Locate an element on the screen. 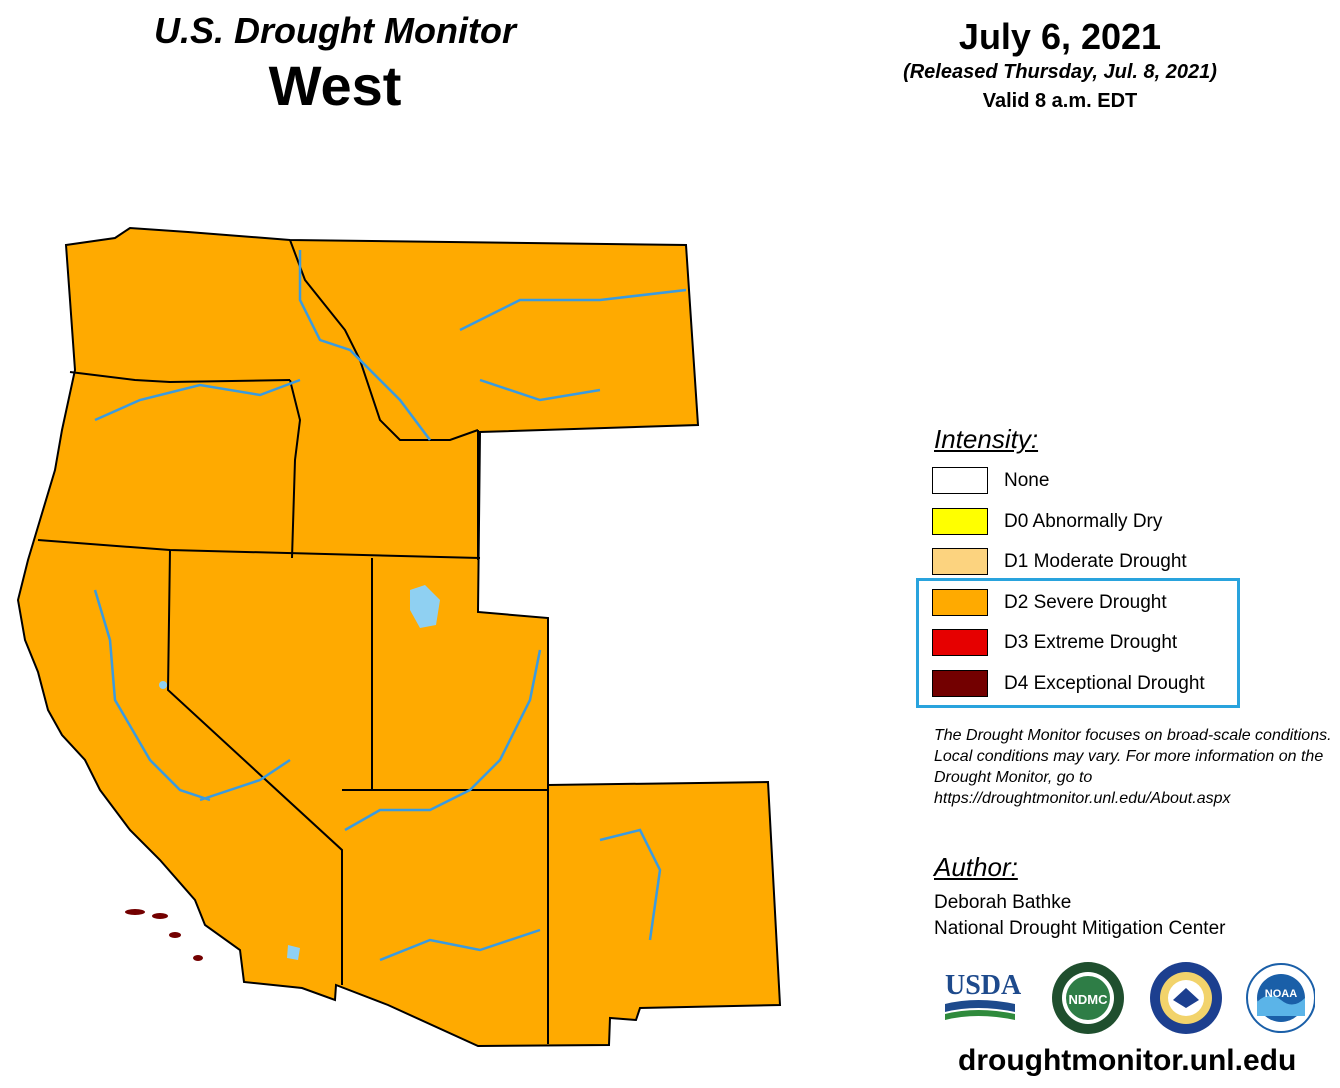 The image size is (1340, 1088). map-date: July 6, 2021 is located at coordinates (1060, 36).